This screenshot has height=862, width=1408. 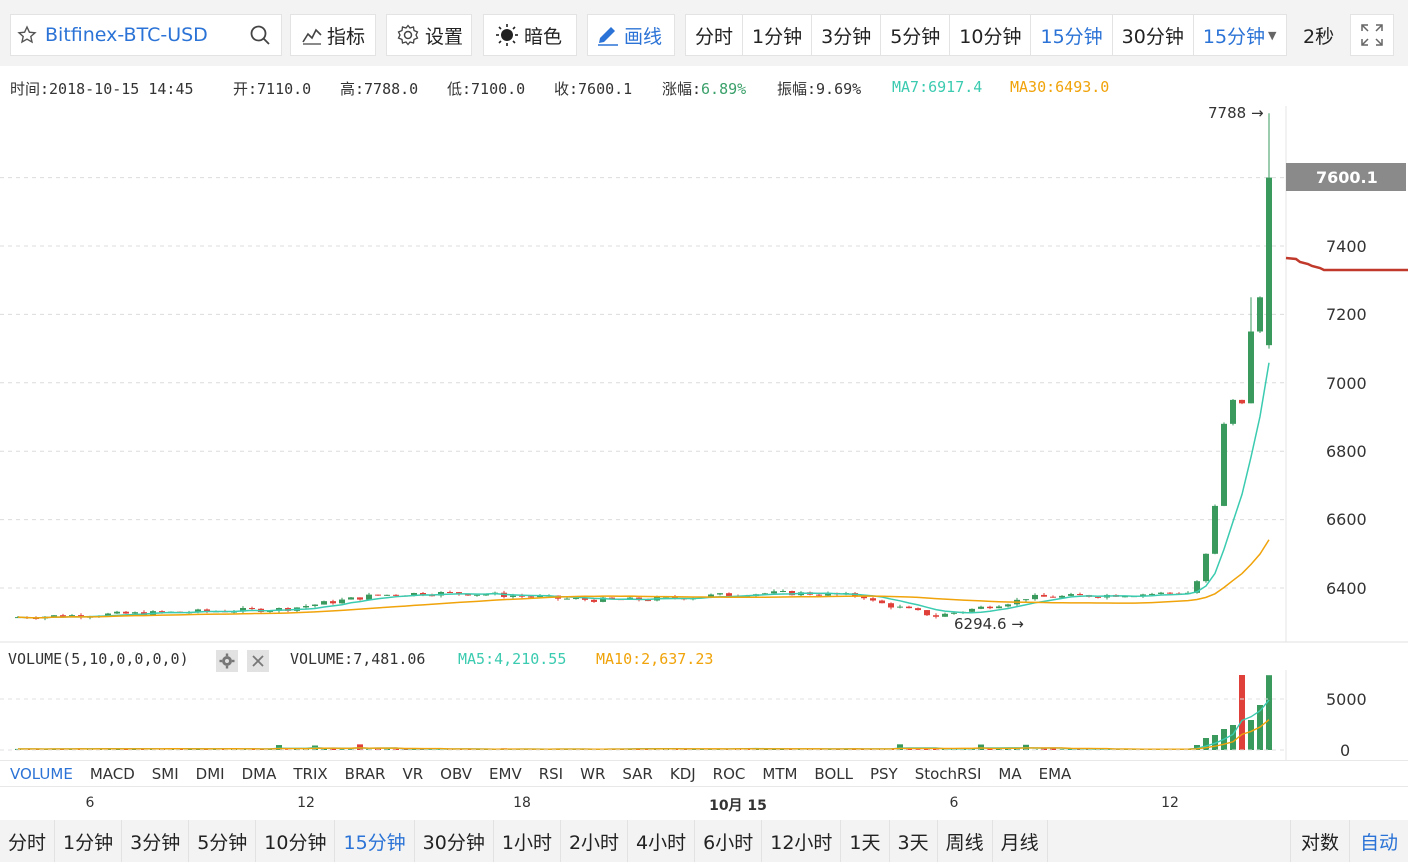 I want to click on period-tab: 30分钟, so click(x=1153, y=35).